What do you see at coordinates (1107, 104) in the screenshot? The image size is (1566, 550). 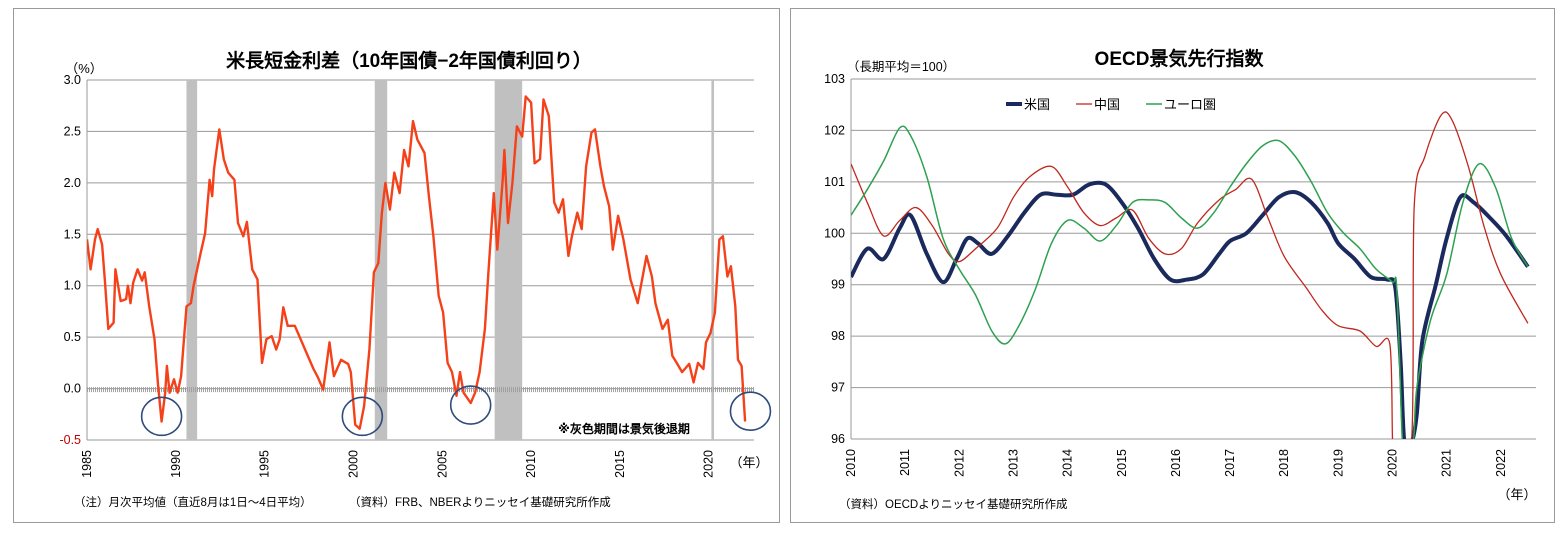 I see `legend-label: 中国` at bounding box center [1107, 104].